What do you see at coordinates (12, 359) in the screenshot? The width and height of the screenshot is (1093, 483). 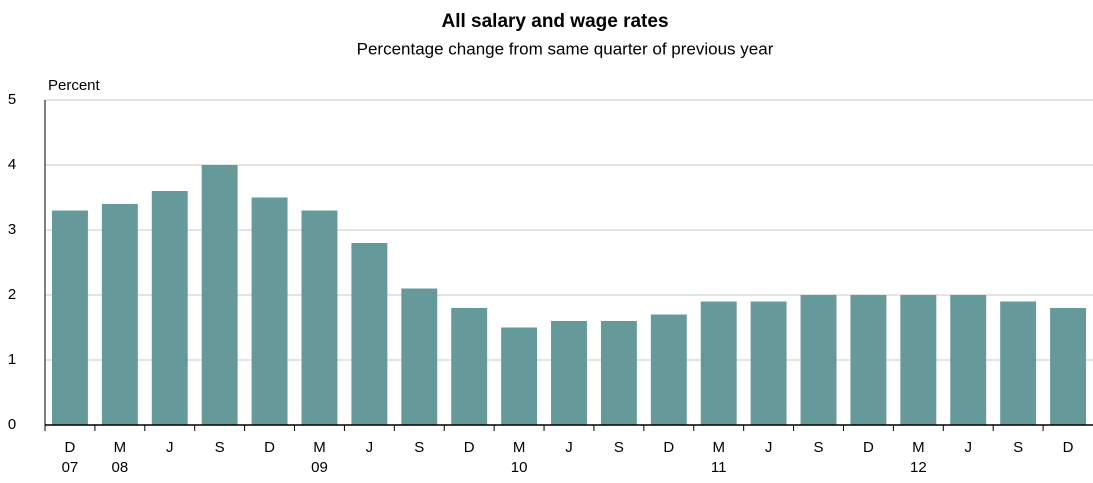 I see `y-tick-label: 1` at bounding box center [12, 359].